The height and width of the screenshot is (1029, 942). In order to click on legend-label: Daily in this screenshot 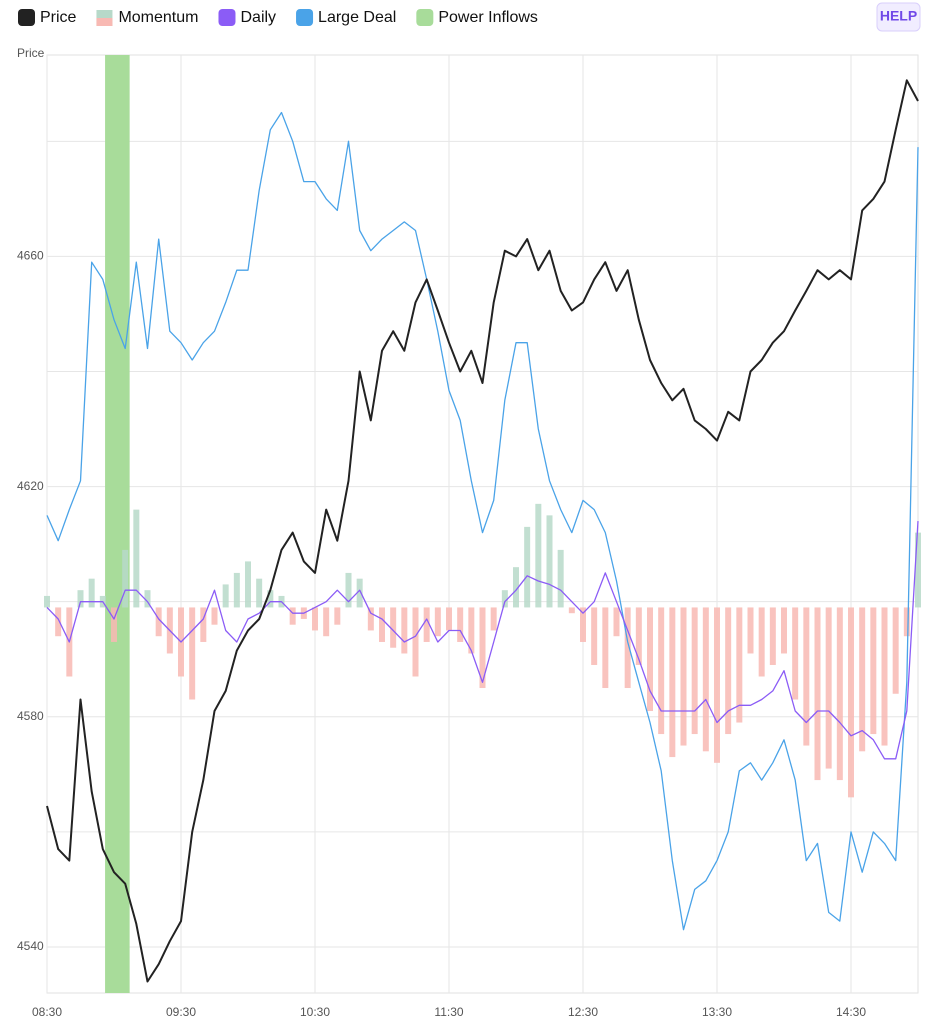, I will do `click(258, 17)`.